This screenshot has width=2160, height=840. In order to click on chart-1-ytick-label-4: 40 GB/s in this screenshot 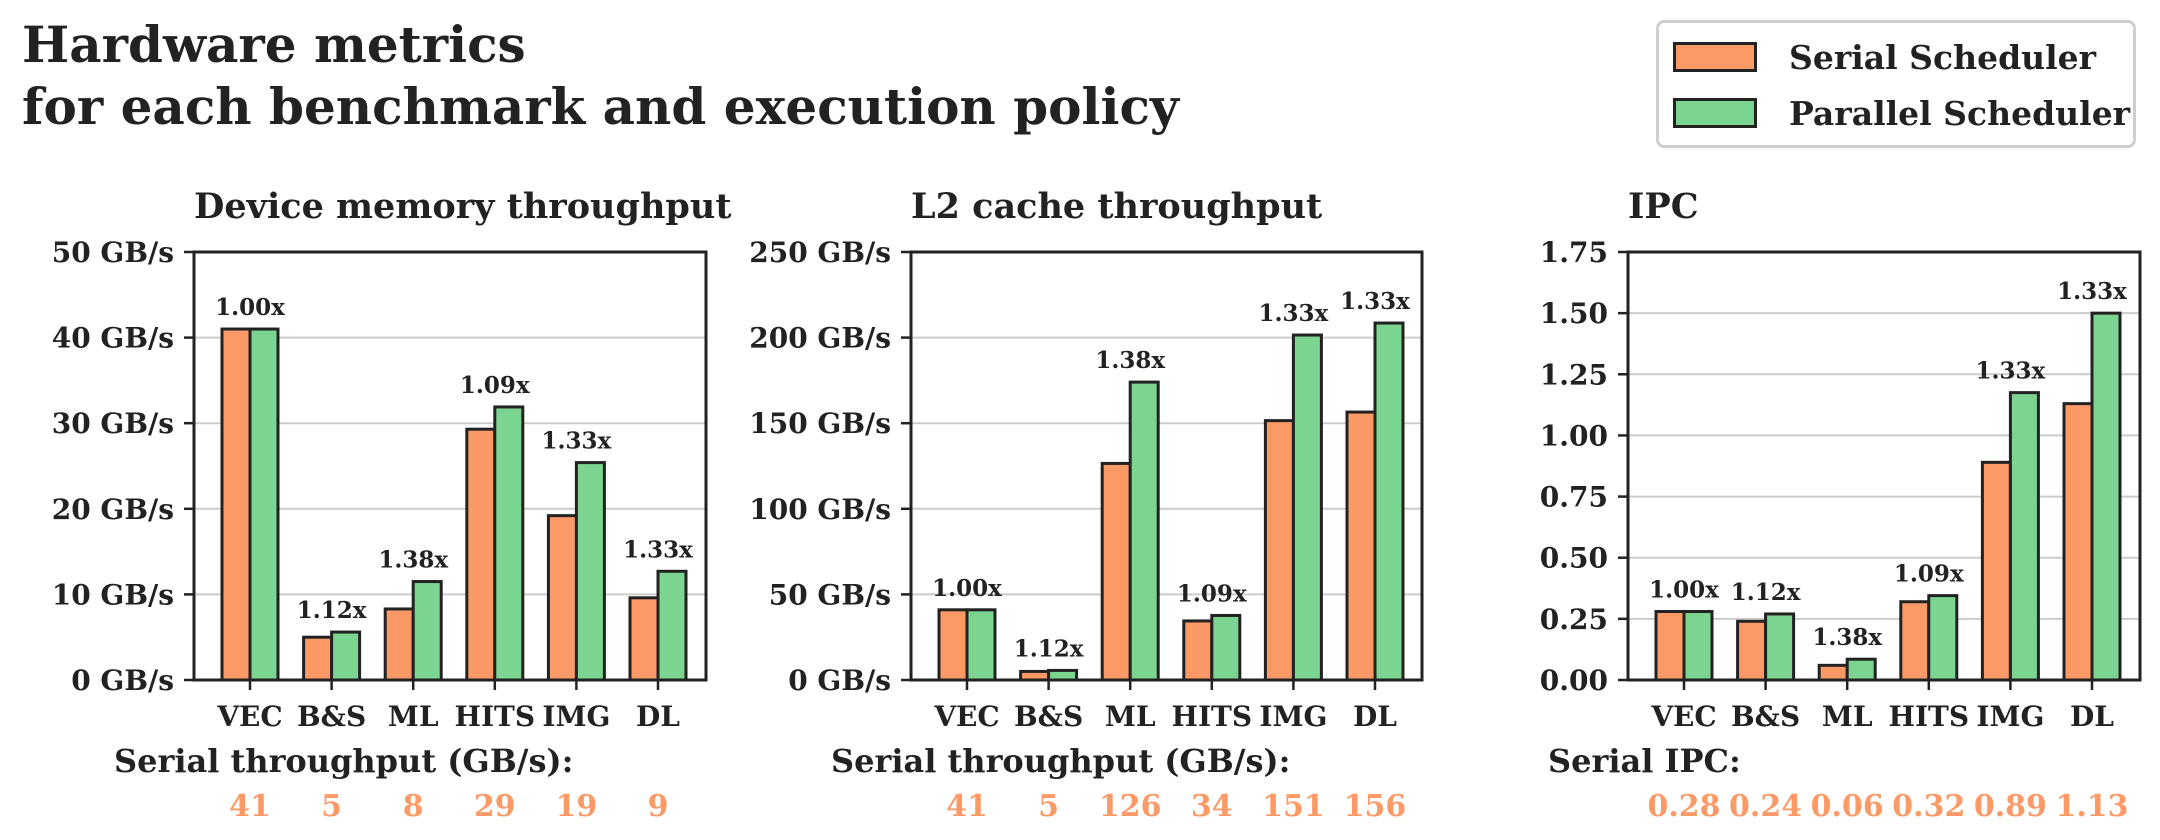, I will do `click(113, 338)`.